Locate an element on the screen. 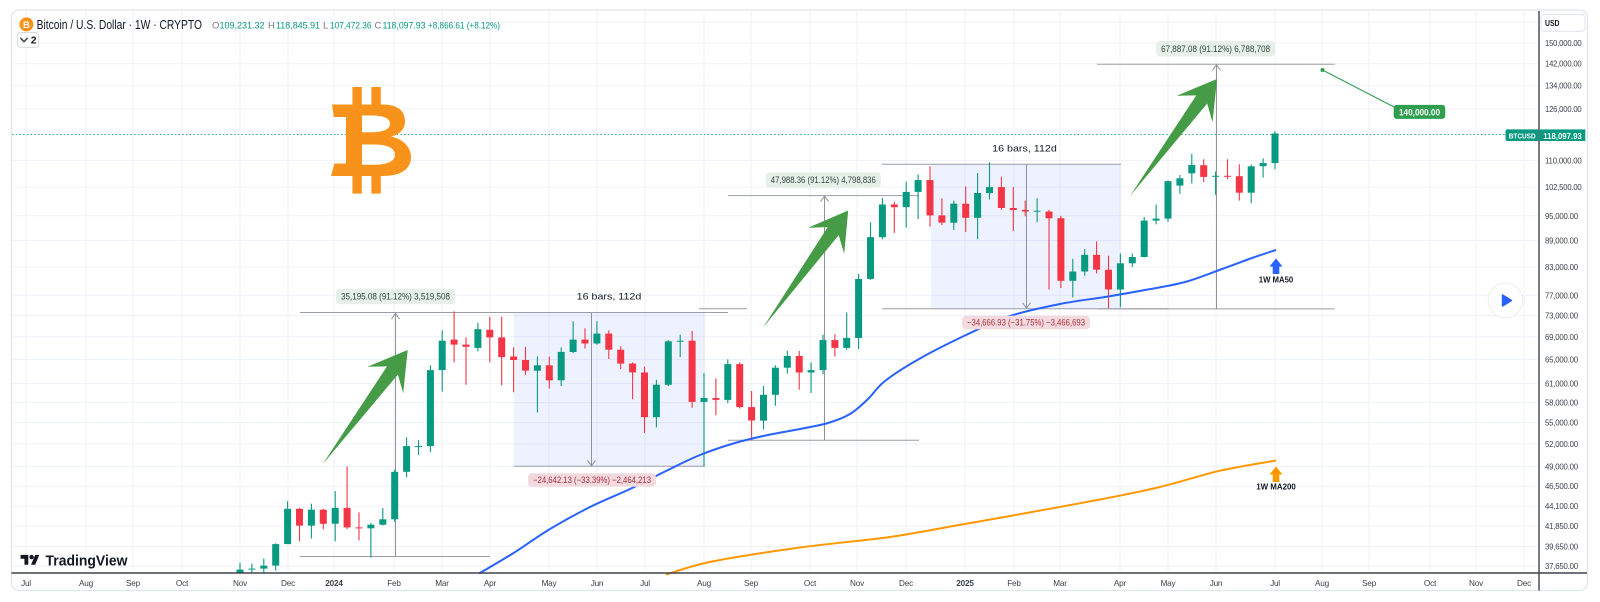  svg-text: 95,000.00 is located at coordinates (1562, 216).